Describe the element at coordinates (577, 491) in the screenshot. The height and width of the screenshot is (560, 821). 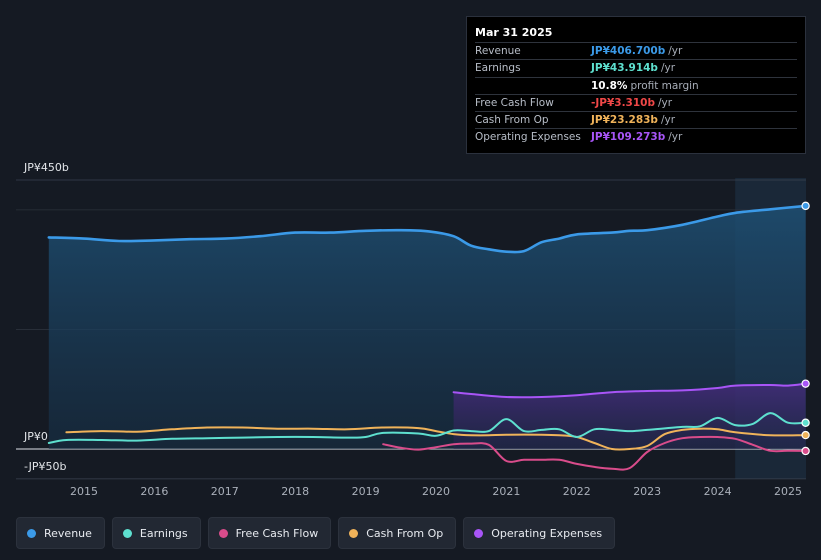
I see `x-tick-label: 2022` at that location.